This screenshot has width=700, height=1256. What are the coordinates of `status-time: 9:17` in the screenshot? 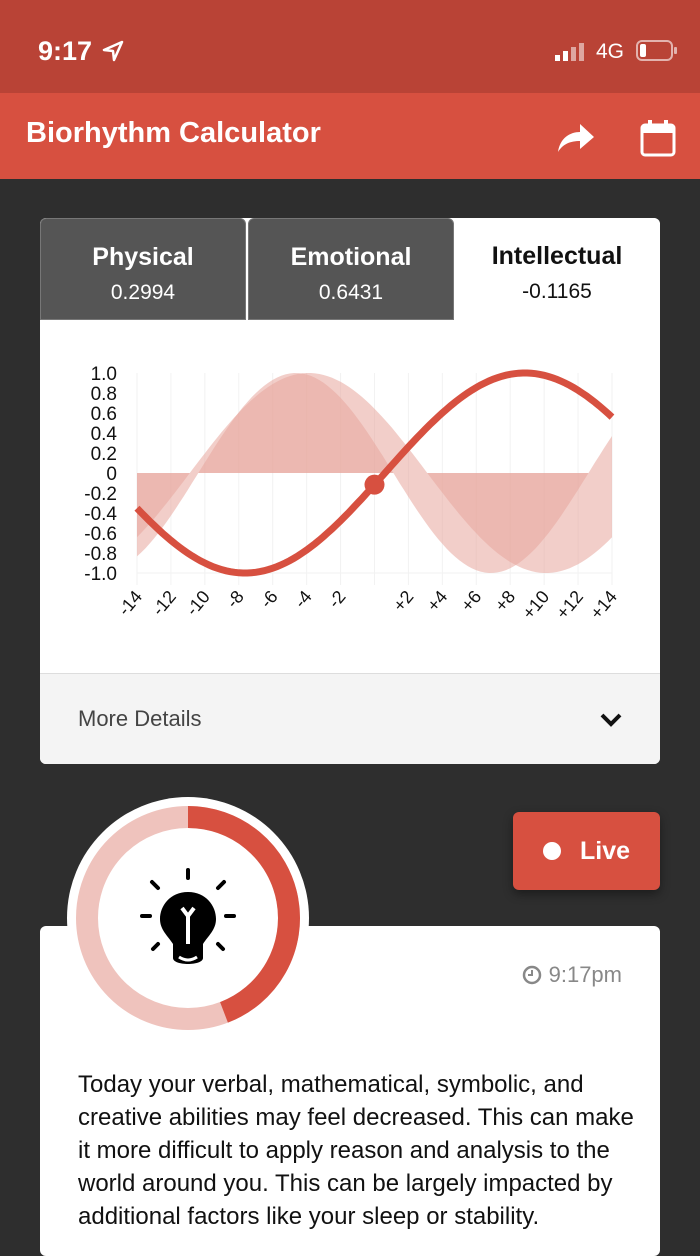 It's located at (65, 51).